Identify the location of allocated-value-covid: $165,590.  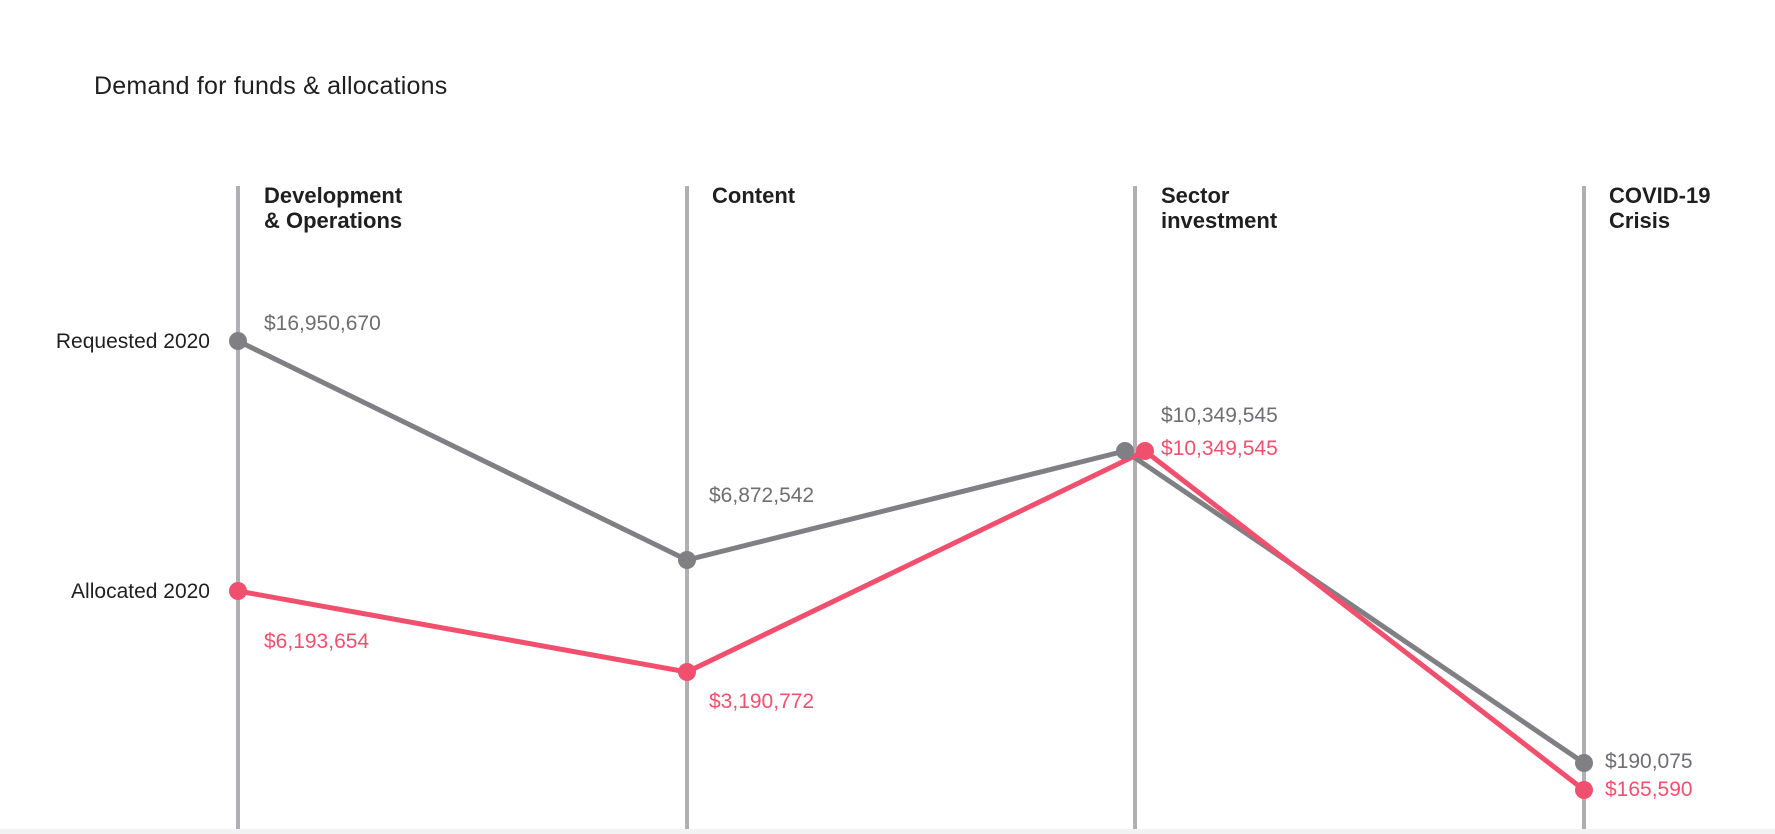
(1649, 789).